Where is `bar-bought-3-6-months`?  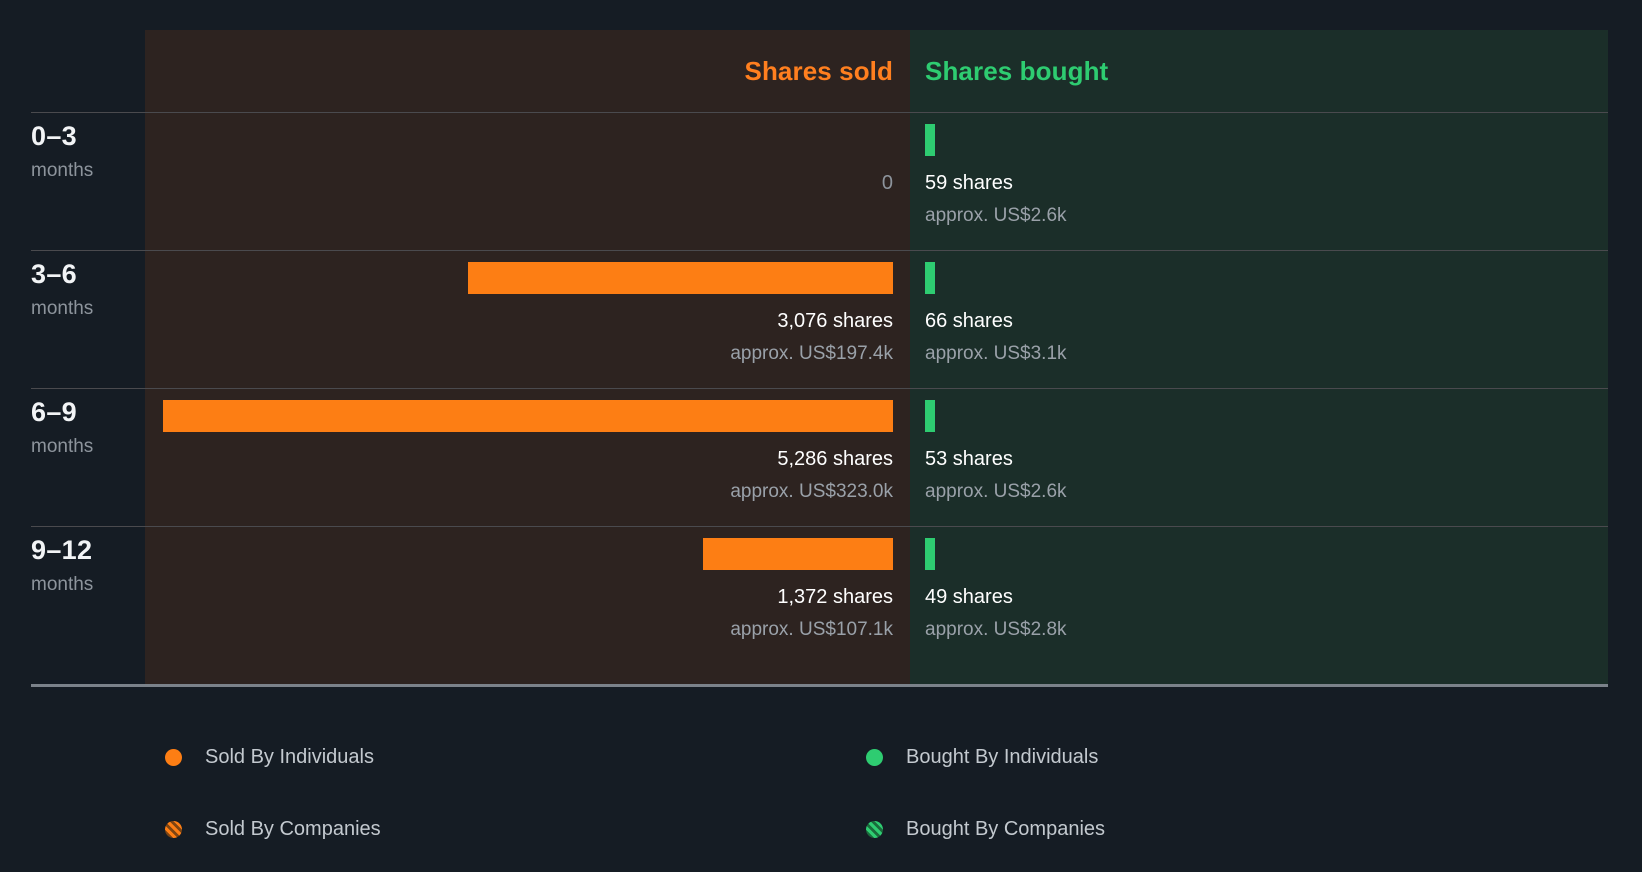
bar-bought-3-6-months is located at coordinates (930, 278).